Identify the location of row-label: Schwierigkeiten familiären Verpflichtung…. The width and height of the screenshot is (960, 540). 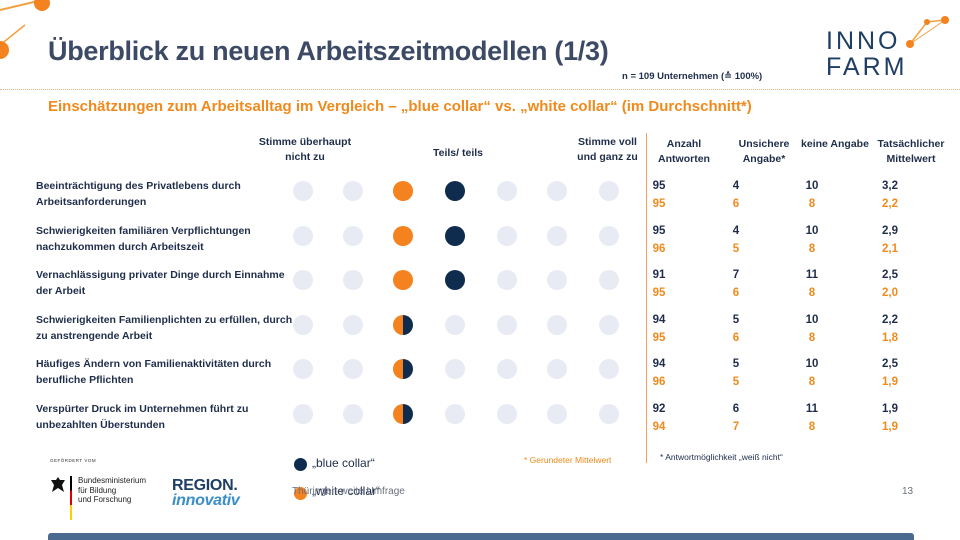
(143, 239).